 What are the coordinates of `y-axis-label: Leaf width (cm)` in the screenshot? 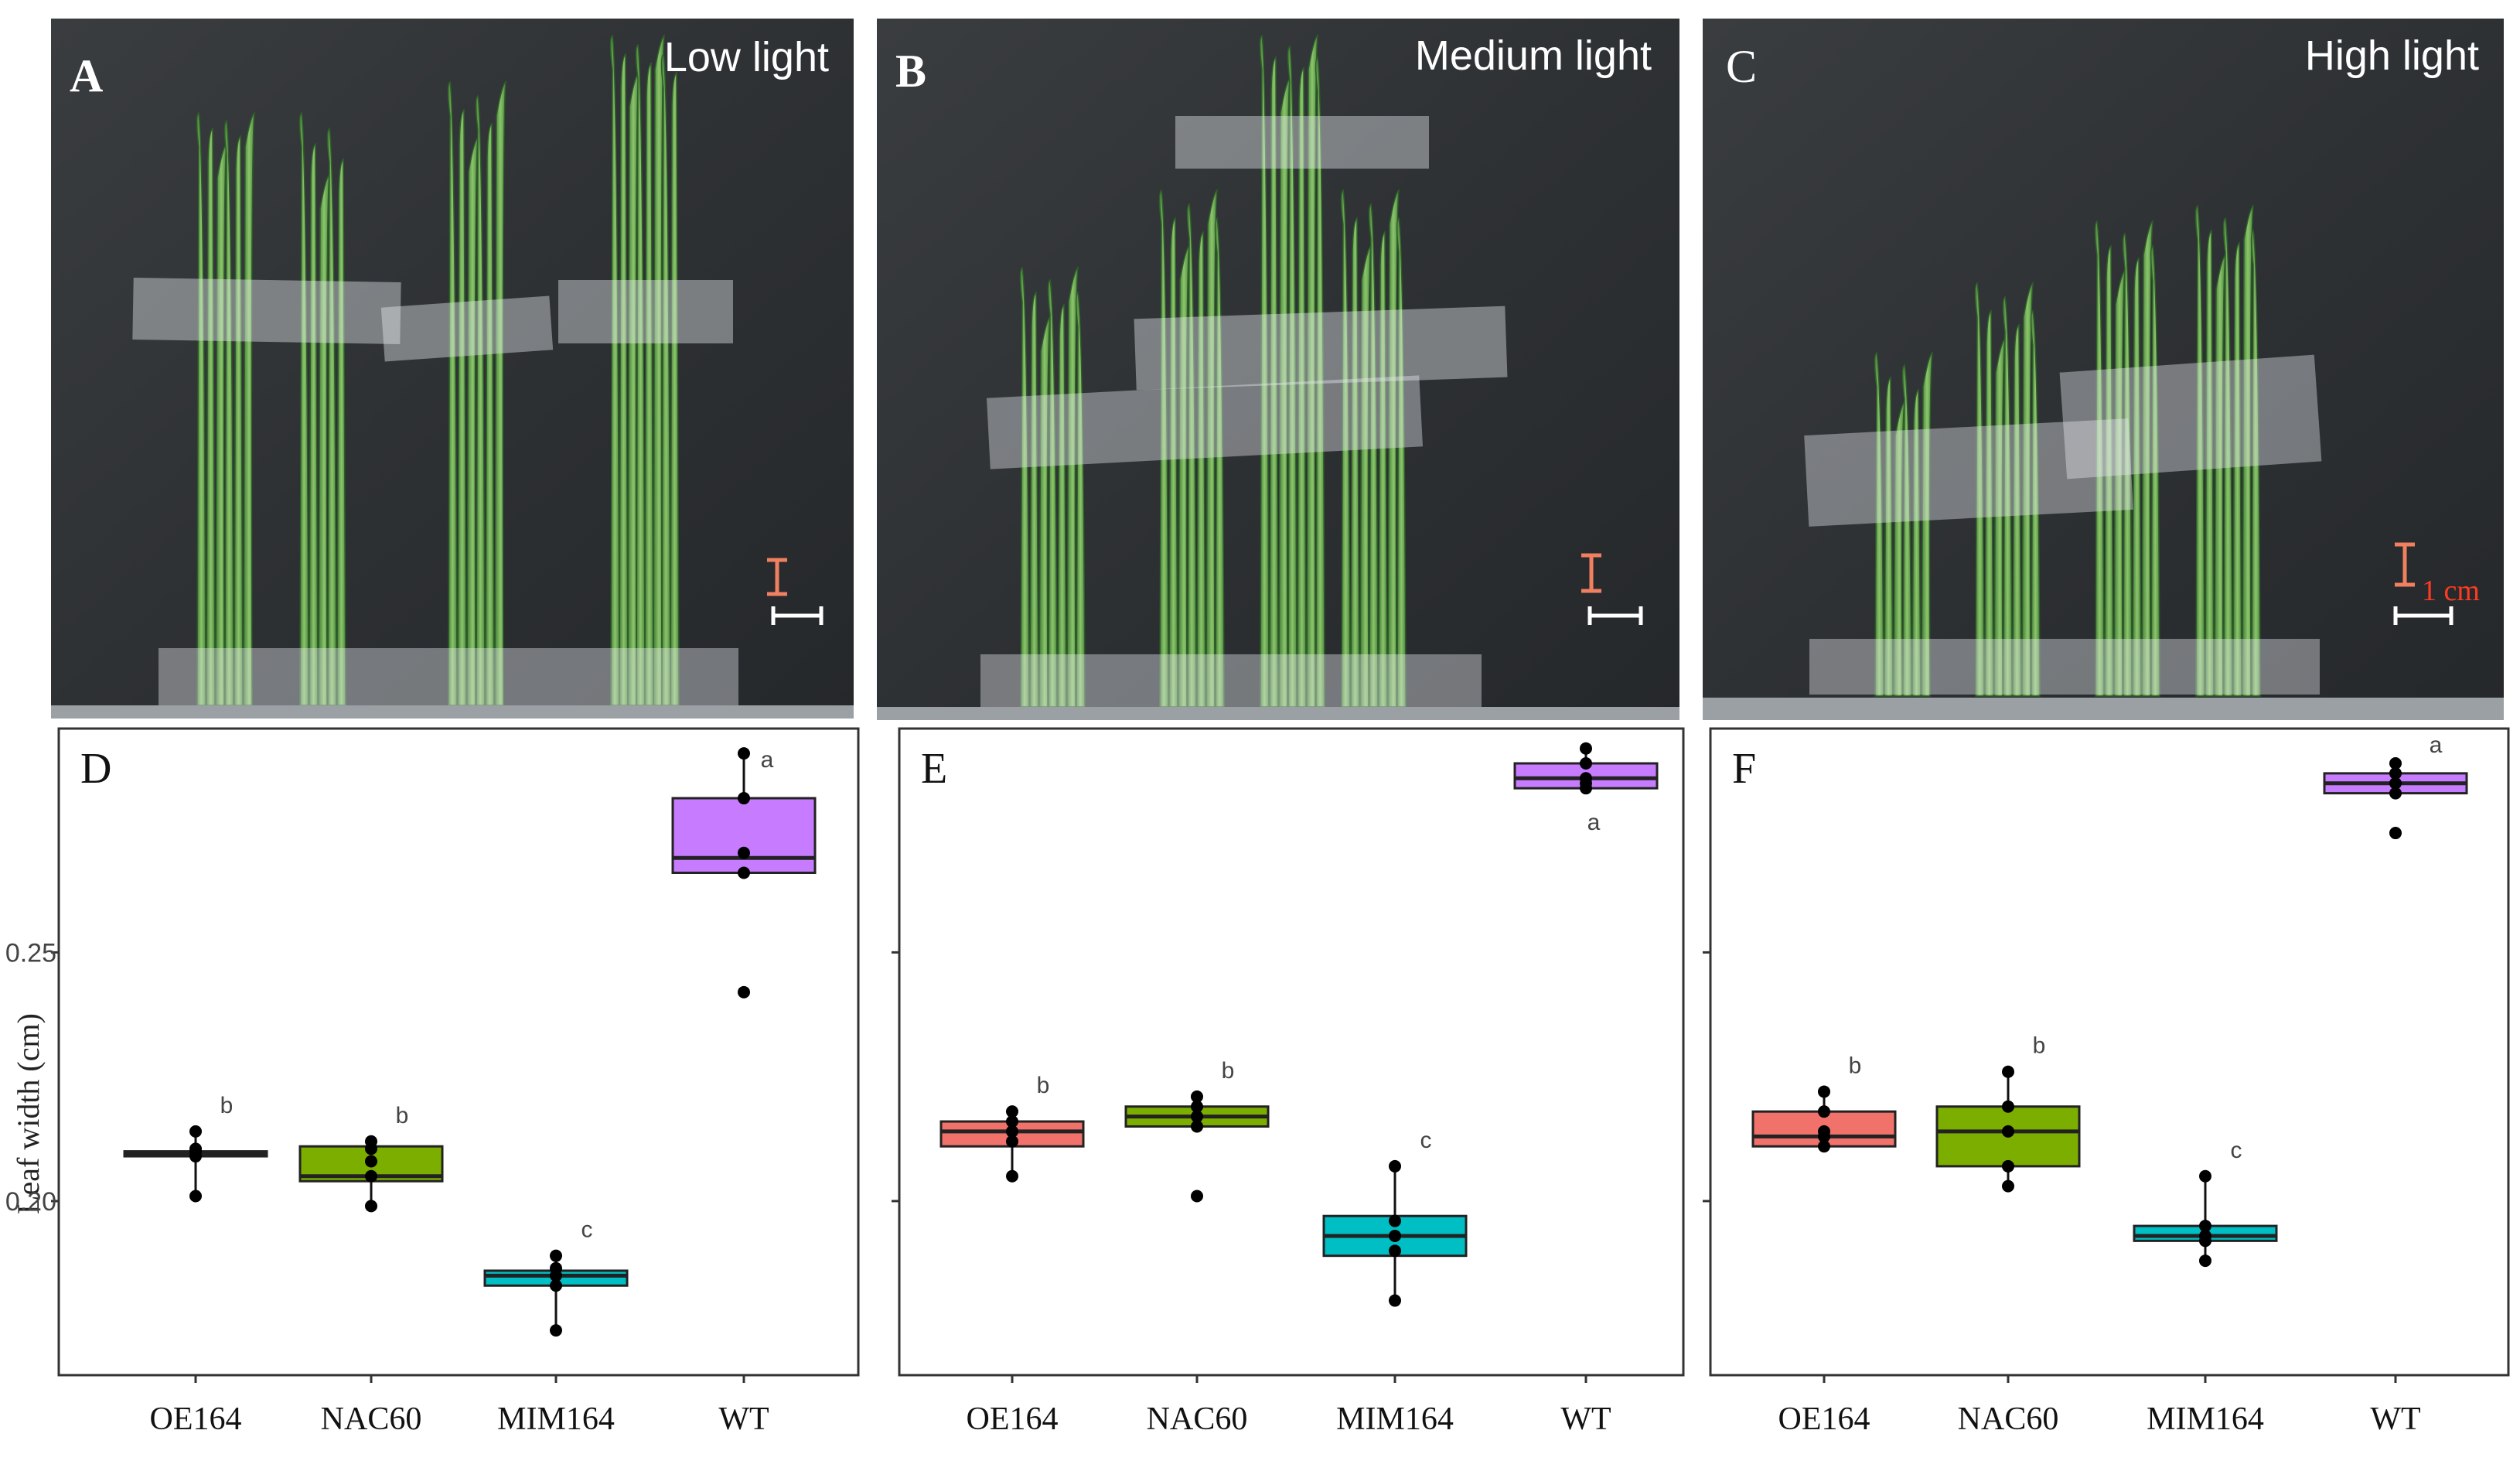 It's located at (28, 1113).